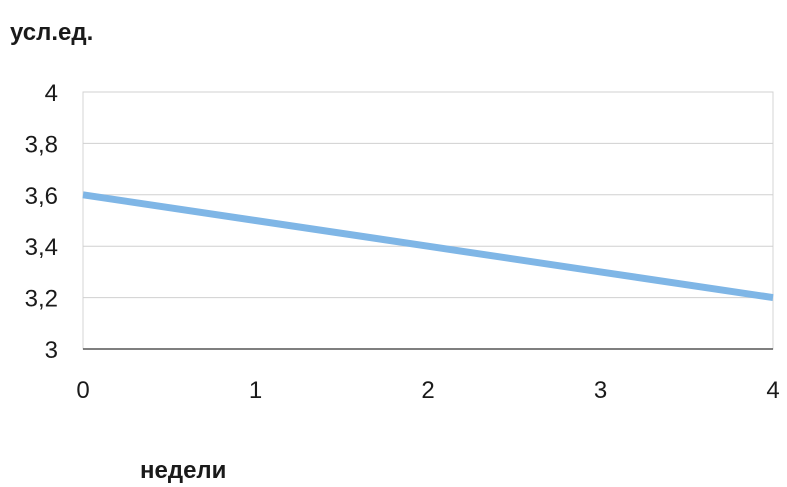 This screenshot has height=487, width=787. What do you see at coordinates (51, 93) in the screenshot?
I see `y-tick-label: 4` at bounding box center [51, 93].